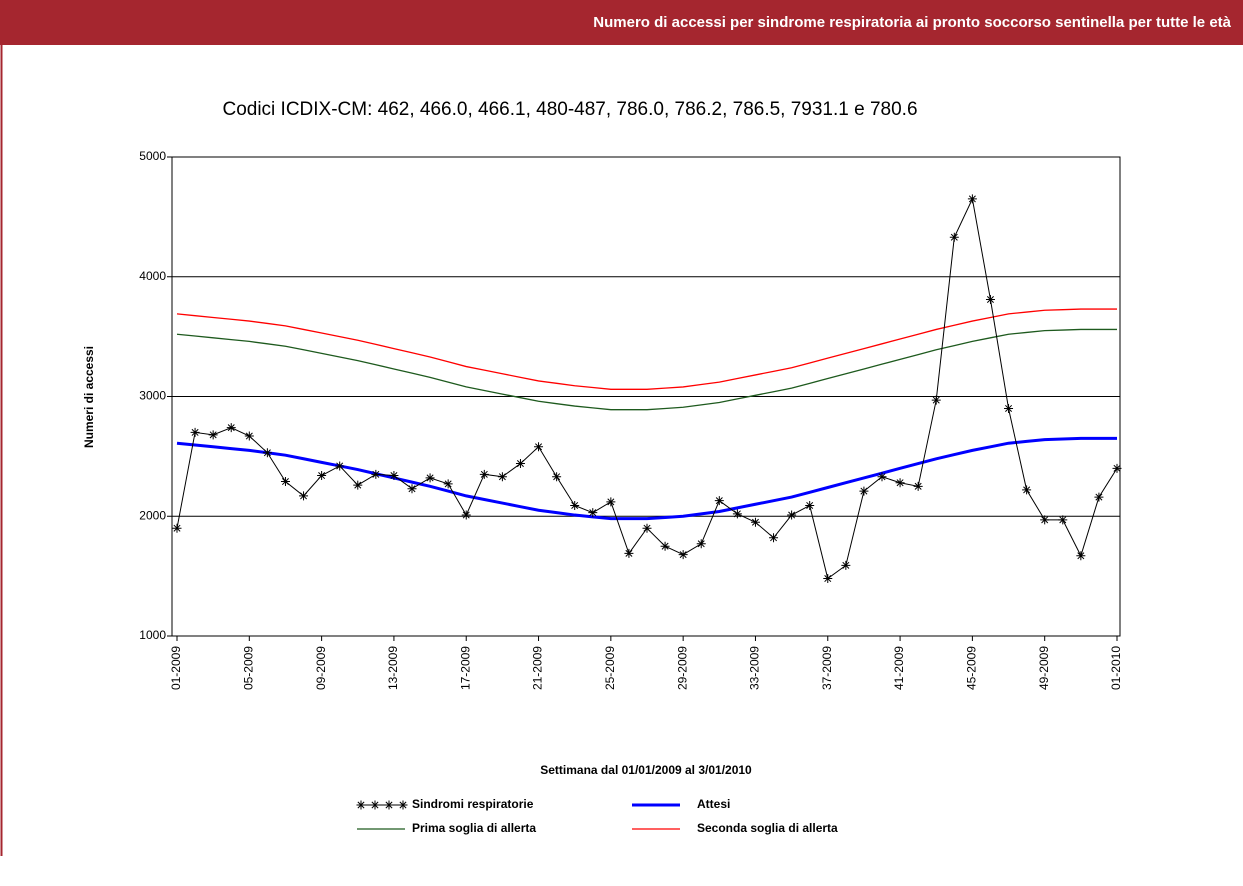 The width and height of the screenshot is (1243, 886). What do you see at coordinates (248, 668) in the screenshot?
I see `x-tick-label: 05-2009` at bounding box center [248, 668].